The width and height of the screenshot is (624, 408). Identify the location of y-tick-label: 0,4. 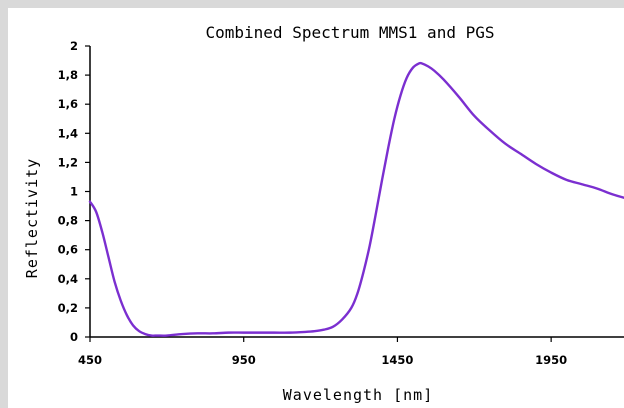
(68, 279).